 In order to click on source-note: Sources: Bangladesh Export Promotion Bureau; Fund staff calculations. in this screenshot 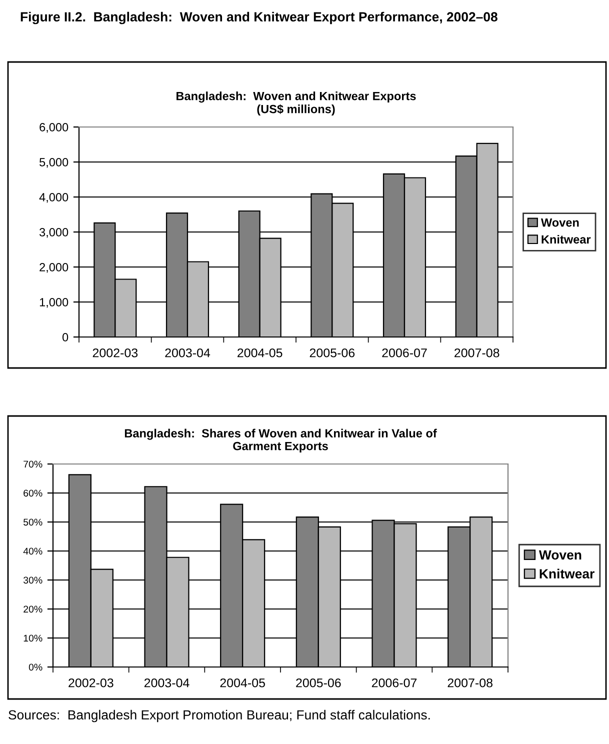, I will do `click(219, 716)`.